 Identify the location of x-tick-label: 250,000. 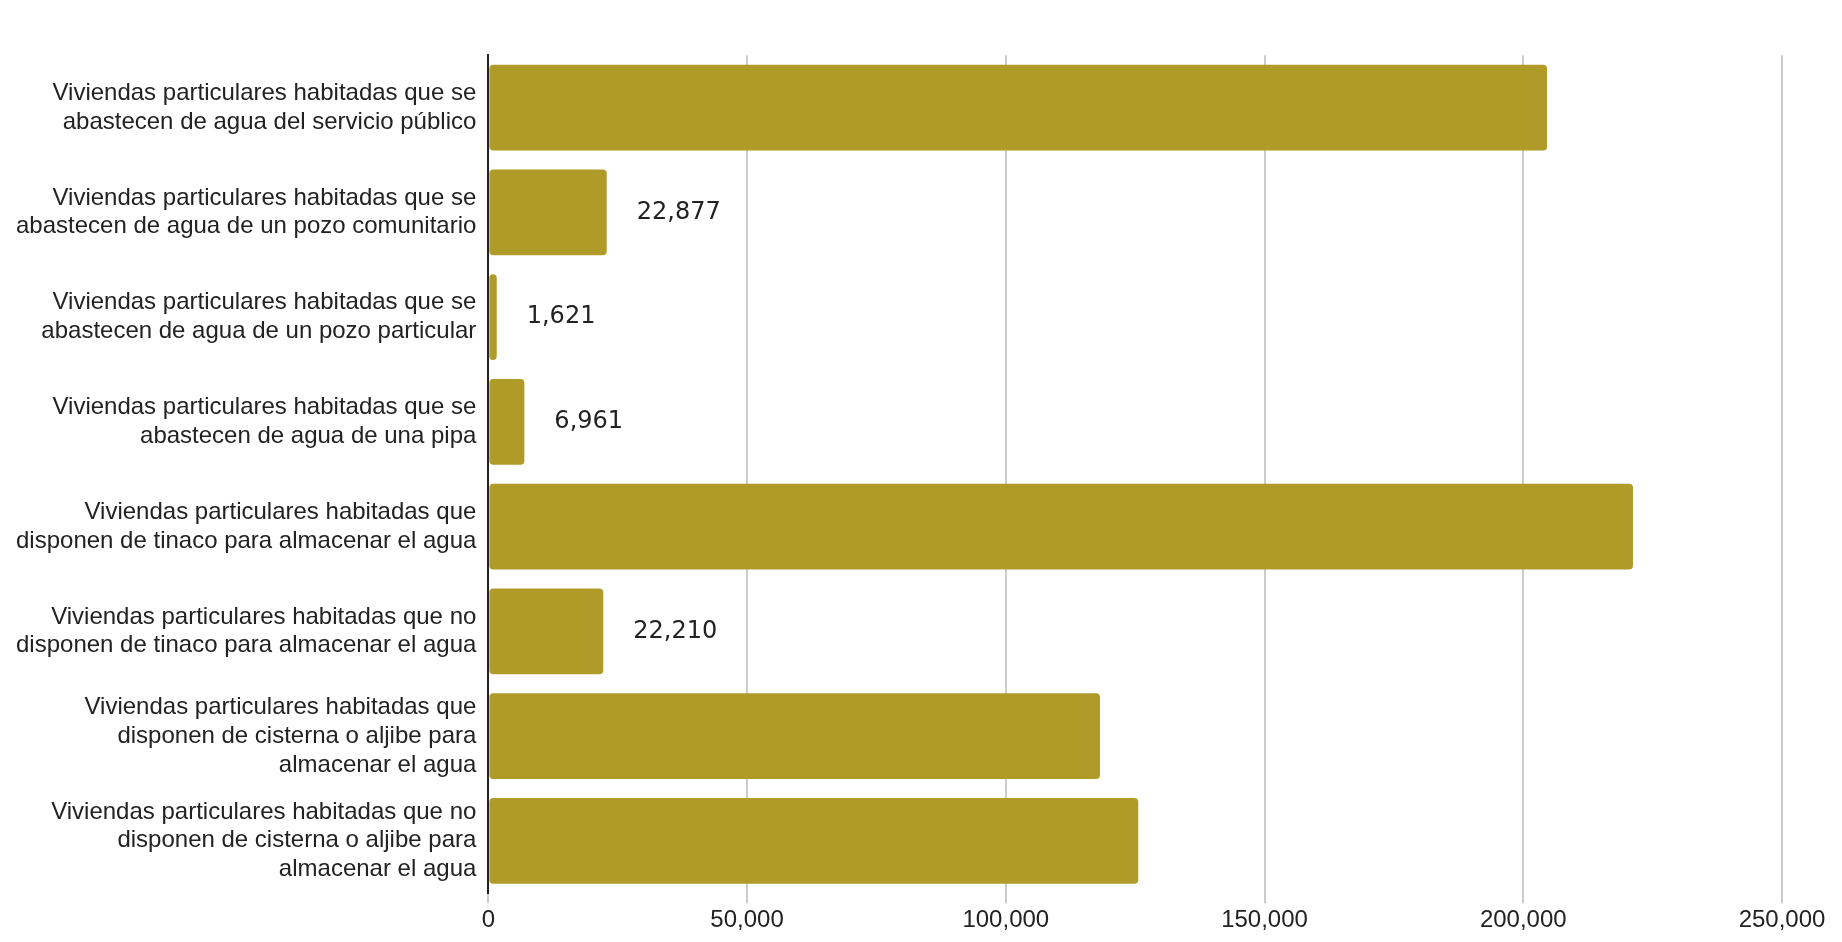
(1782, 919).